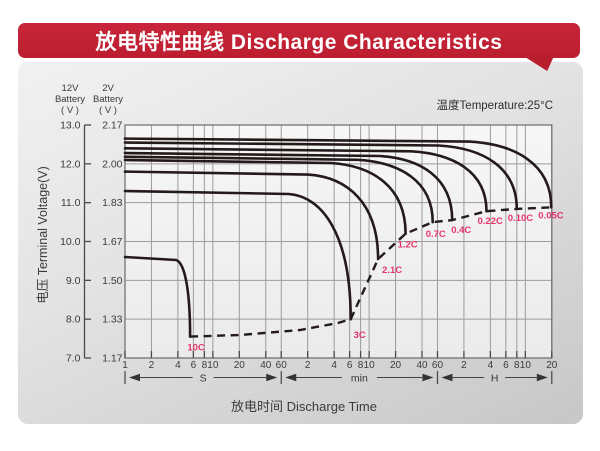 Image resolution: width=600 pixels, height=451 pixels. I want to click on header-12v-line2: Battery, so click(70, 99).